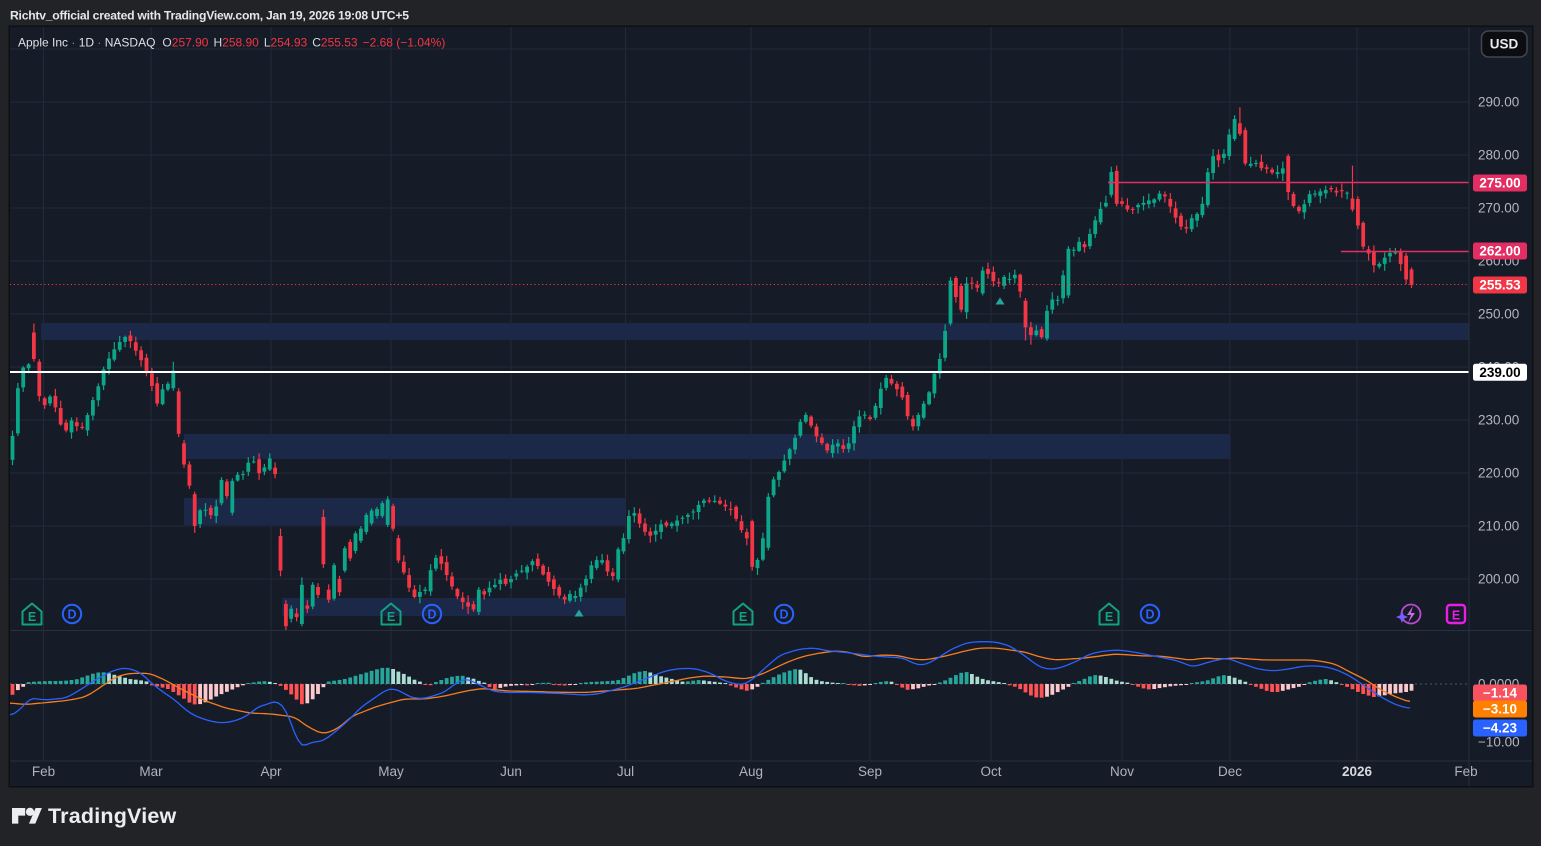 This screenshot has height=846, width=1541. What do you see at coordinates (112, 816) in the screenshot?
I see `svg-text: TradingView` at bounding box center [112, 816].